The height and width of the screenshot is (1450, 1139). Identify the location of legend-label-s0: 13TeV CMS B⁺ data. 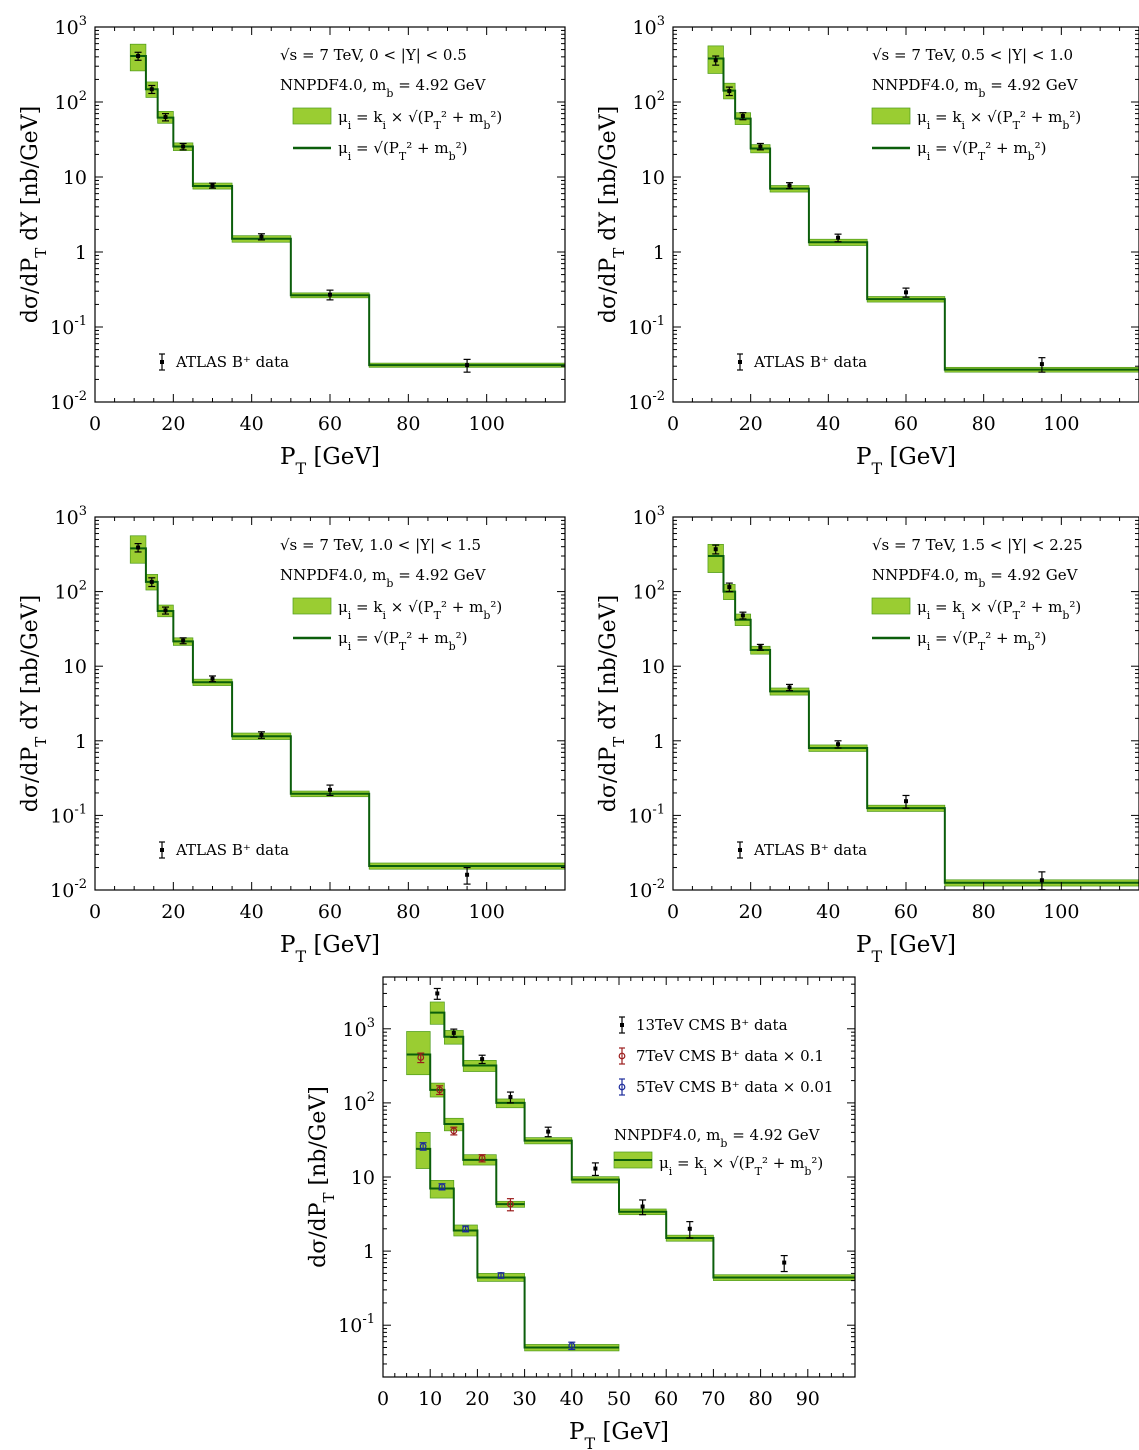
(712, 1025).